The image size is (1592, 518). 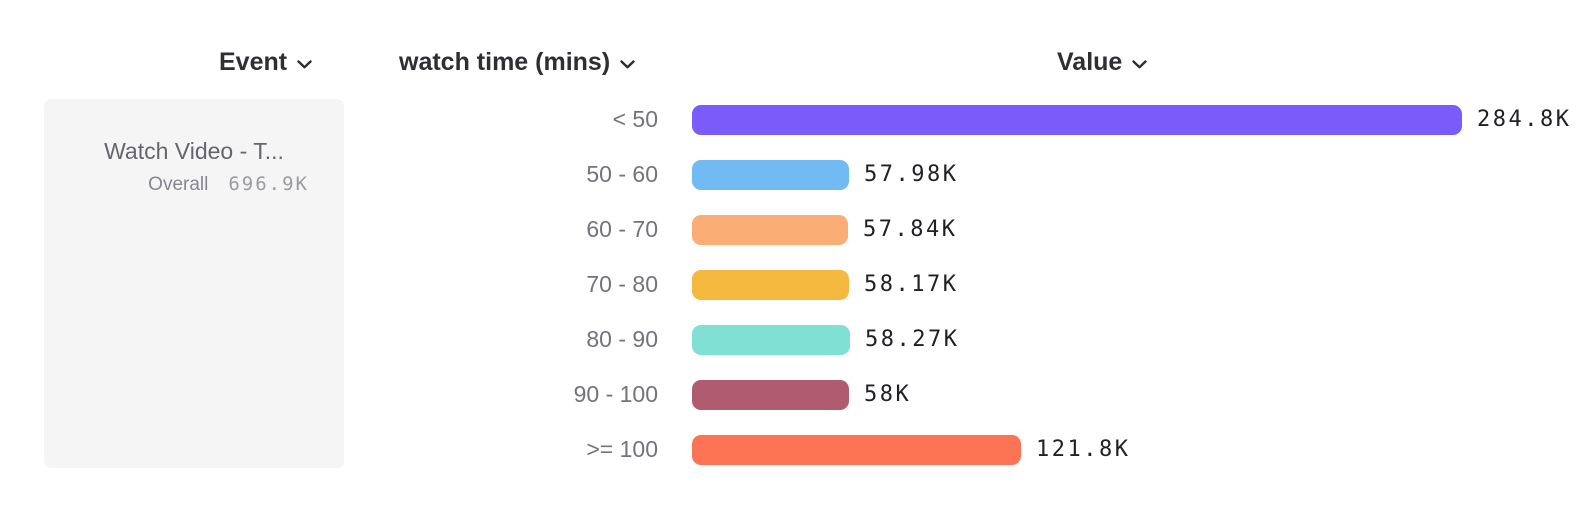 What do you see at coordinates (912, 339) in the screenshot?
I see `bar-value-label: 58.27K` at bounding box center [912, 339].